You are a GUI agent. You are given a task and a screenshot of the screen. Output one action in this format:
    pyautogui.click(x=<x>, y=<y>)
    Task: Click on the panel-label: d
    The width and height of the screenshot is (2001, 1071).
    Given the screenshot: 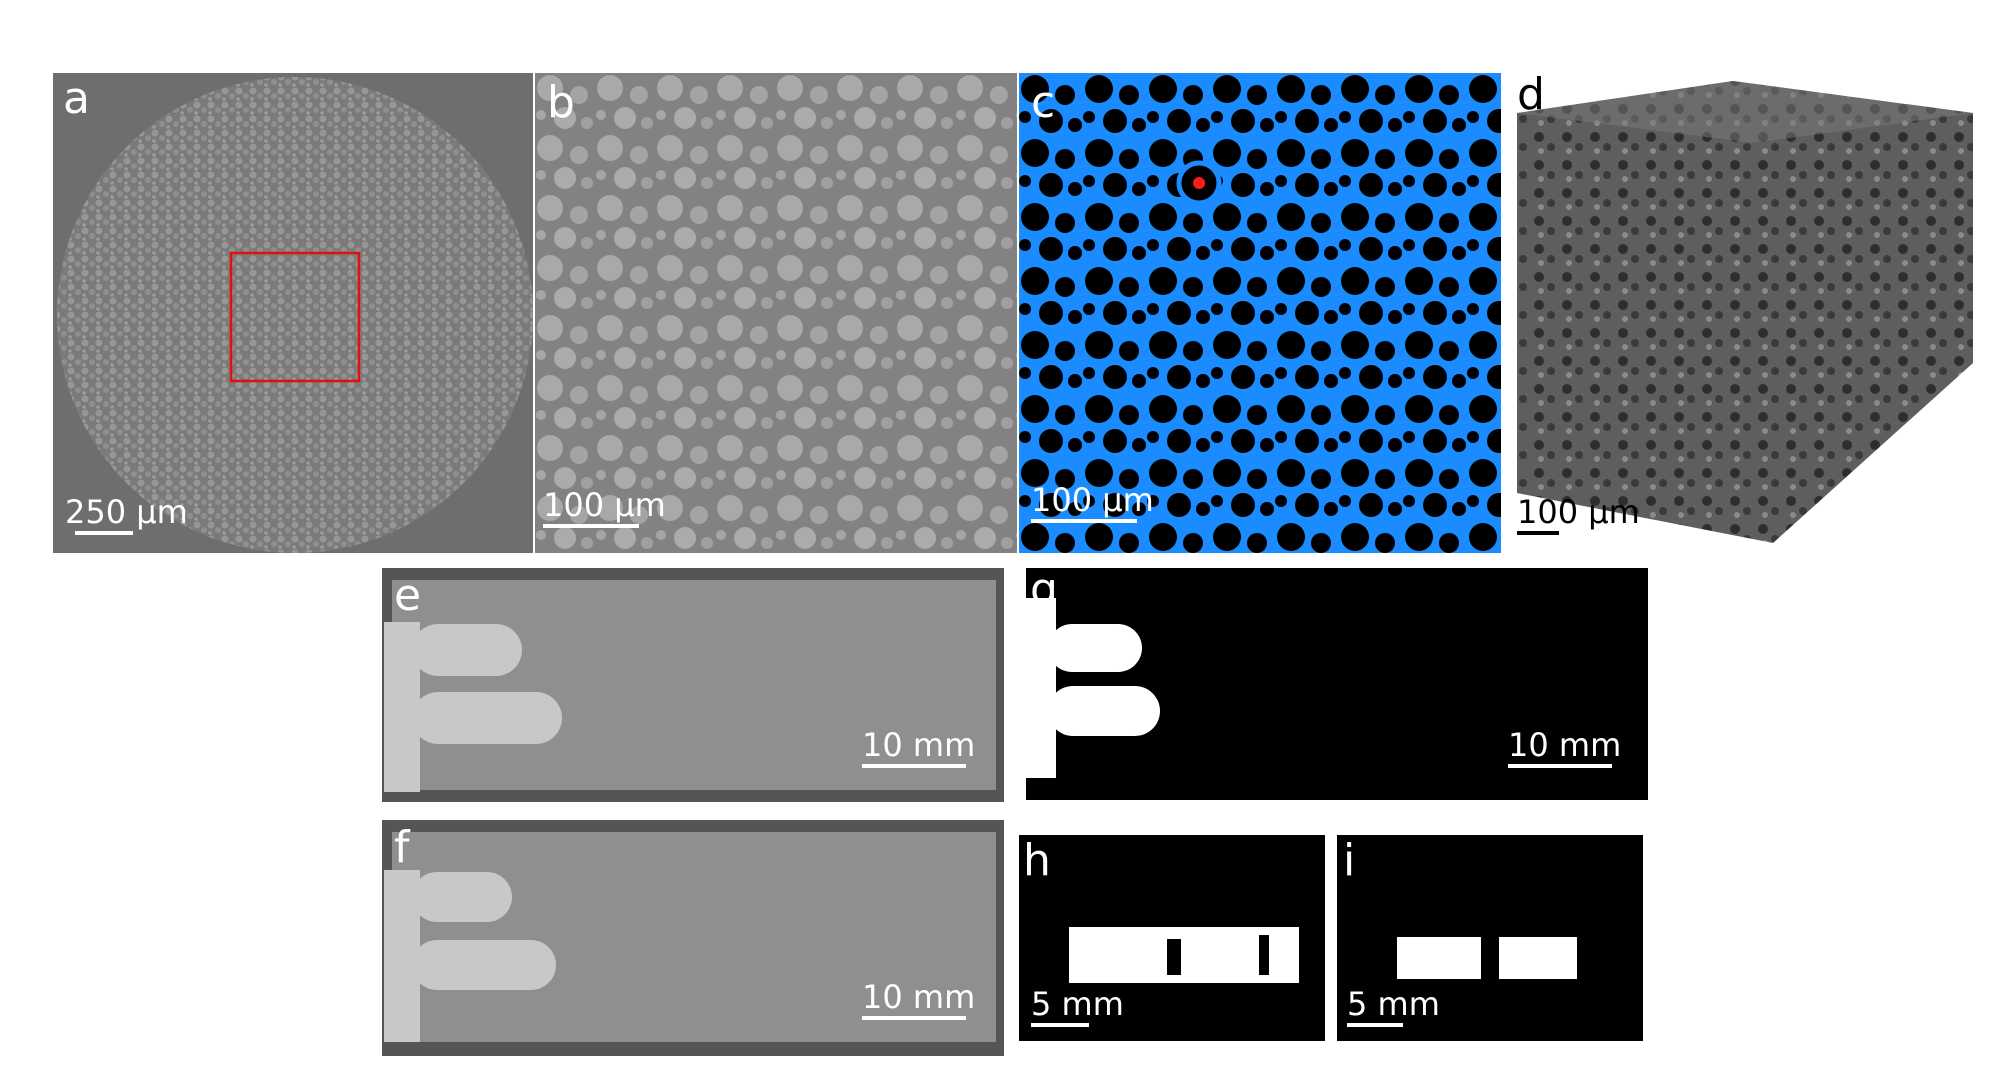 What is the action you would take?
    pyautogui.click(x=1531, y=96)
    